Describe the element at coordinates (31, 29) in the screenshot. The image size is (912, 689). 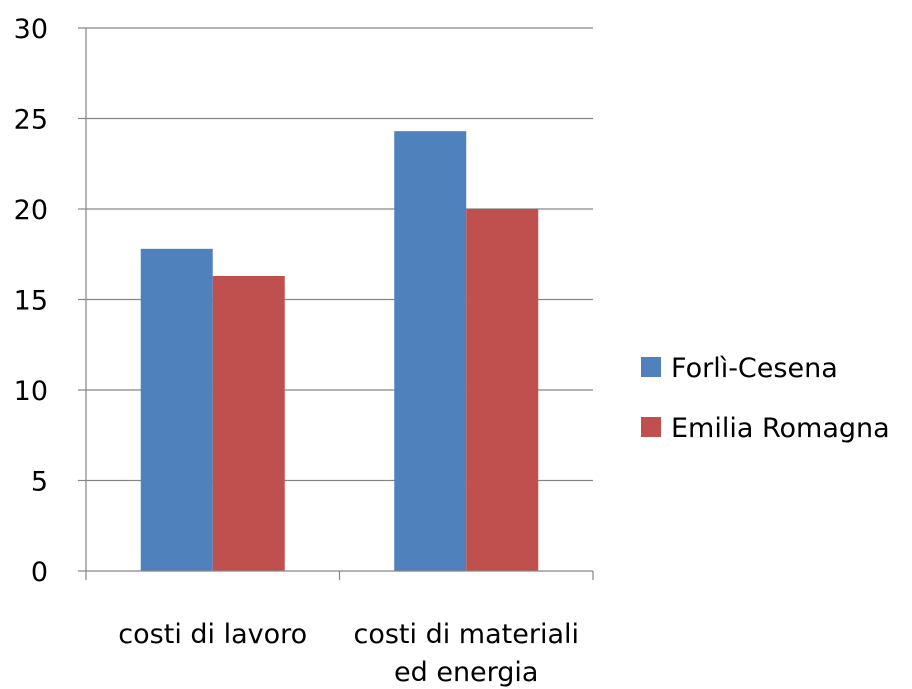
I see `y-tick-label: 30` at that location.